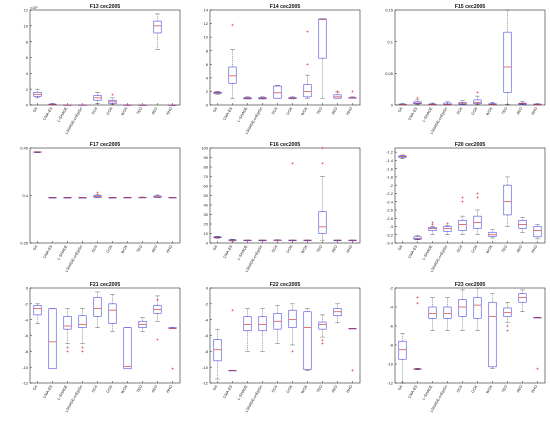 The width and height of the screenshot is (550, 427). Describe the element at coordinates (27, 89) in the screenshot. I see `y-tick-label: 2` at that location.